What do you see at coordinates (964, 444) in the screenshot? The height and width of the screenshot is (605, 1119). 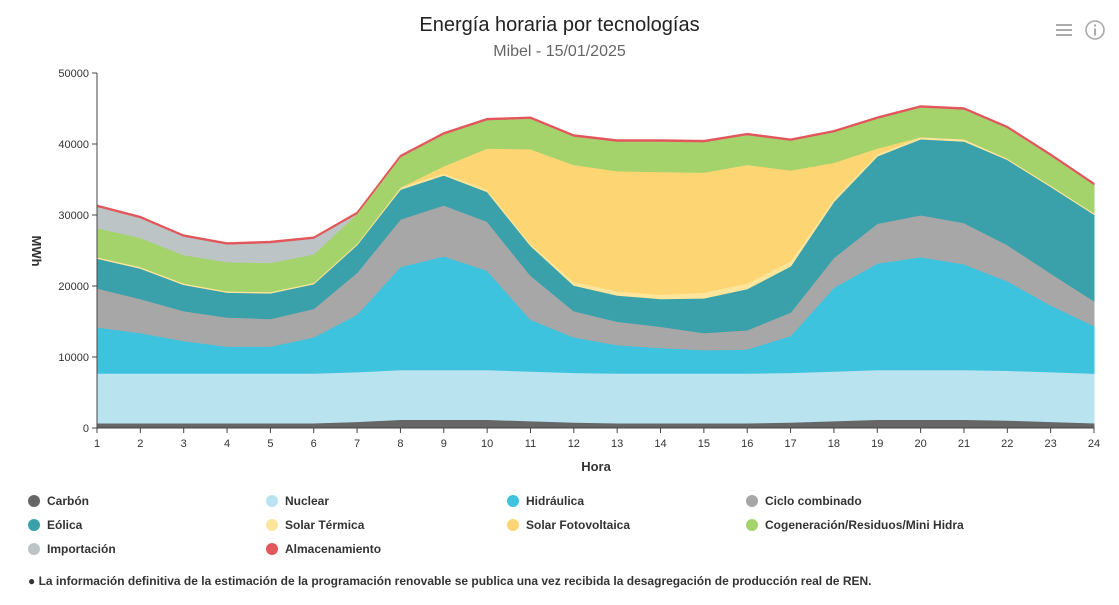 I see `x-tick-label: 21` at bounding box center [964, 444].